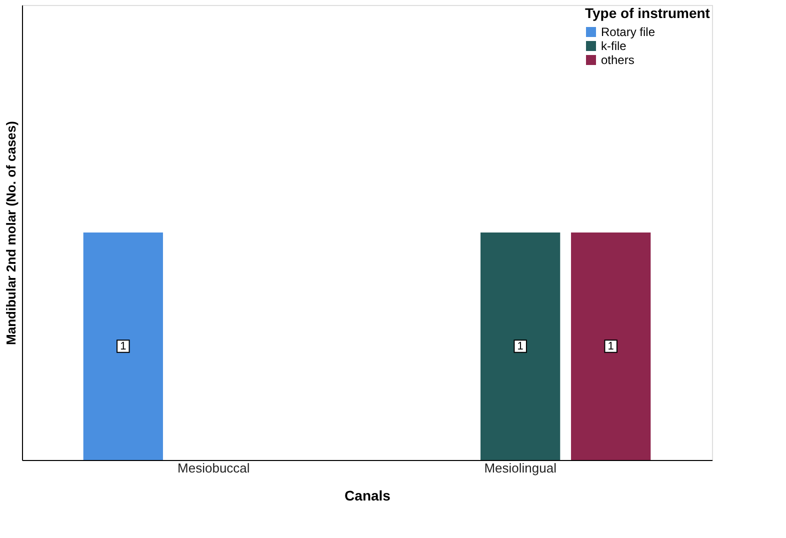 The height and width of the screenshot is (538, 786). I want to click on x-axis-title: Canals, so click(367, 496).